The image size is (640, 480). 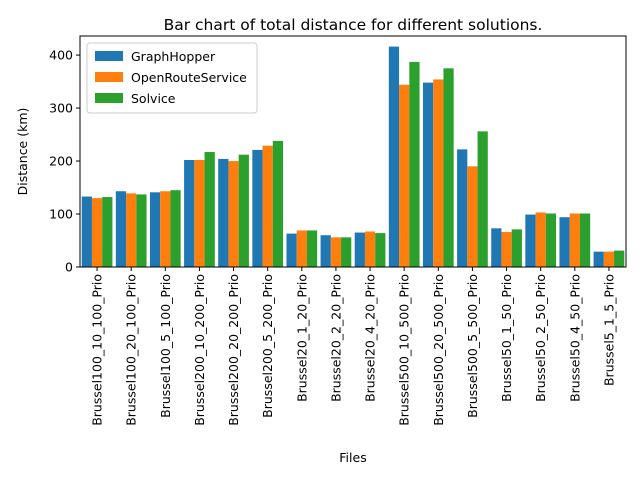 I want to click on x-tick-label: Brussel500_5_500_Prio, so click(x=472, y=346).